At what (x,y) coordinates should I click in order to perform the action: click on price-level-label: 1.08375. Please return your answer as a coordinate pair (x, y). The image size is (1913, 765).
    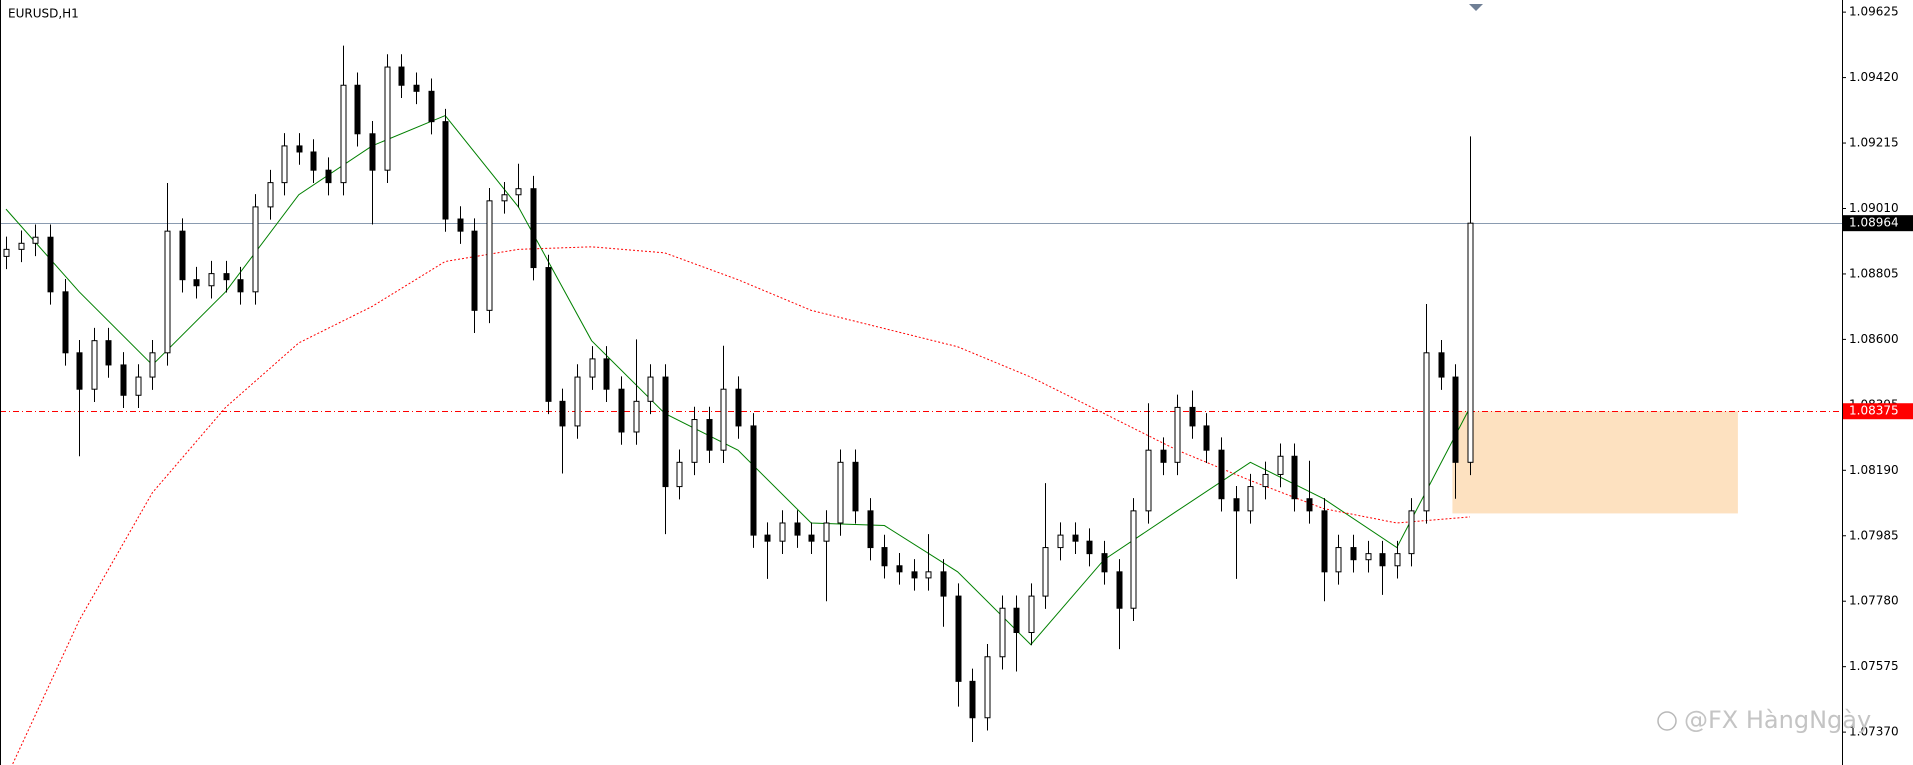
    Looking at the image, I should click on (1874, 411).